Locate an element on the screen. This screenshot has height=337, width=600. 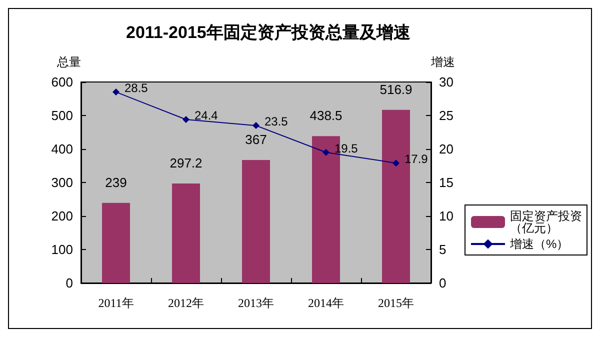
data-label: 438.5 is located at coordinates (326, 116).